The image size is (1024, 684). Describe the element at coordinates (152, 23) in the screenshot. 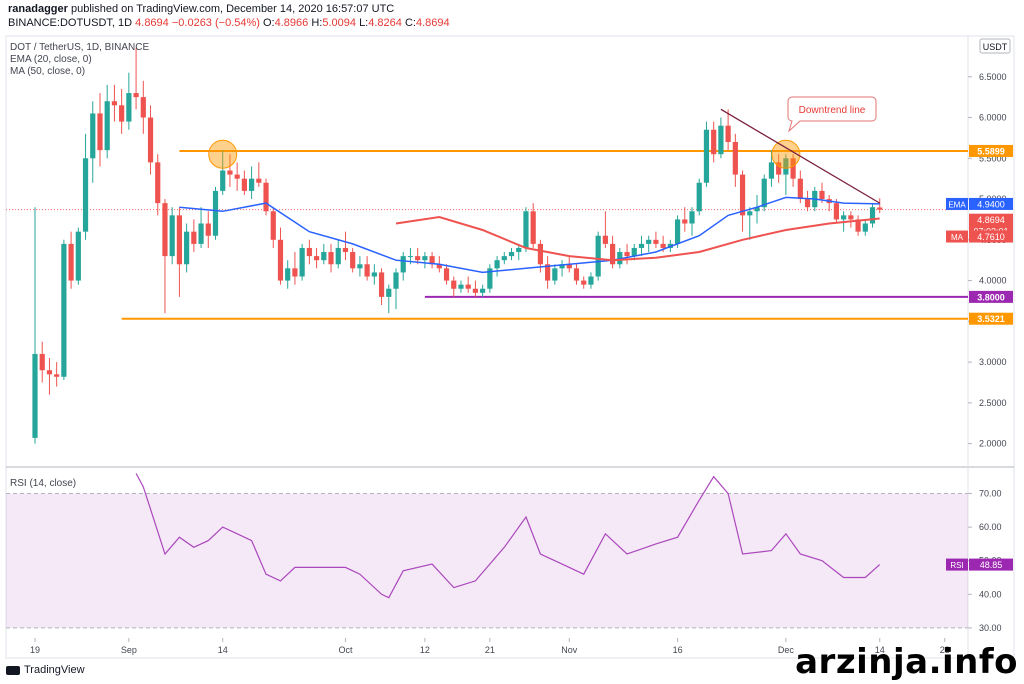

I see `price-value: 4.8694` at that location.